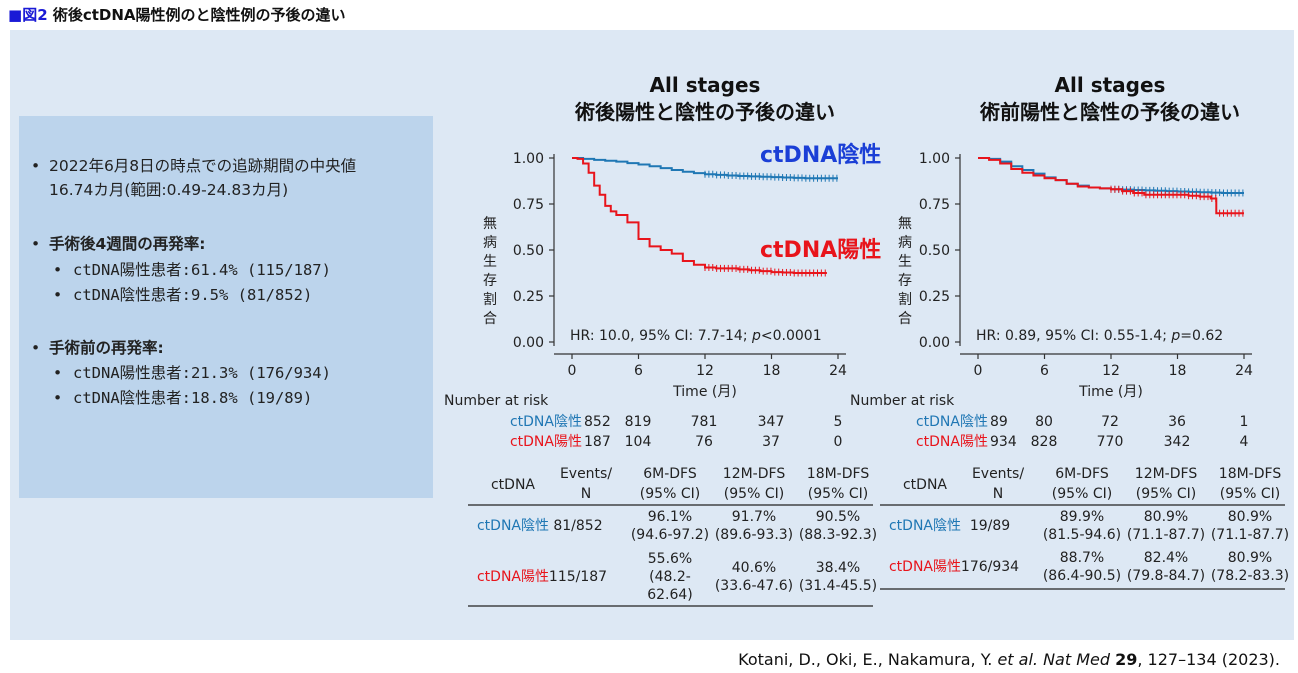 The width and height of the screenshot is (1298, 673). I want to click on chart1-table-header: N, so click(586, 494).